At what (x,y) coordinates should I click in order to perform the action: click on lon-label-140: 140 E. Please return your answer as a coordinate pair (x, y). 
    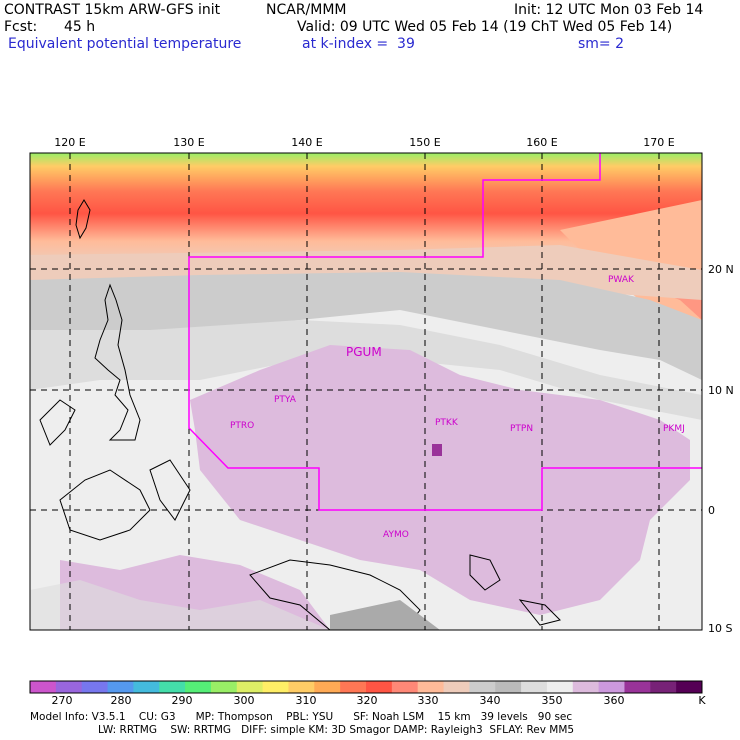
    Looking at the image, I should click on (306, 142).